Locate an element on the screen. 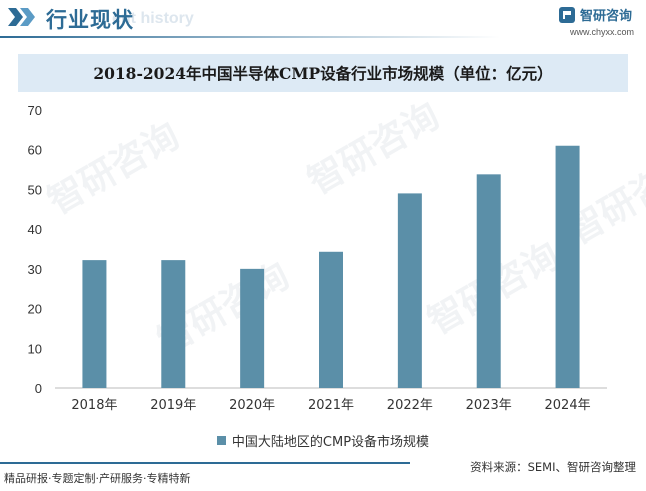 This screenshot has height=491, width=646. brand-name: 智研咨询 is located at coordinates (605, 16).